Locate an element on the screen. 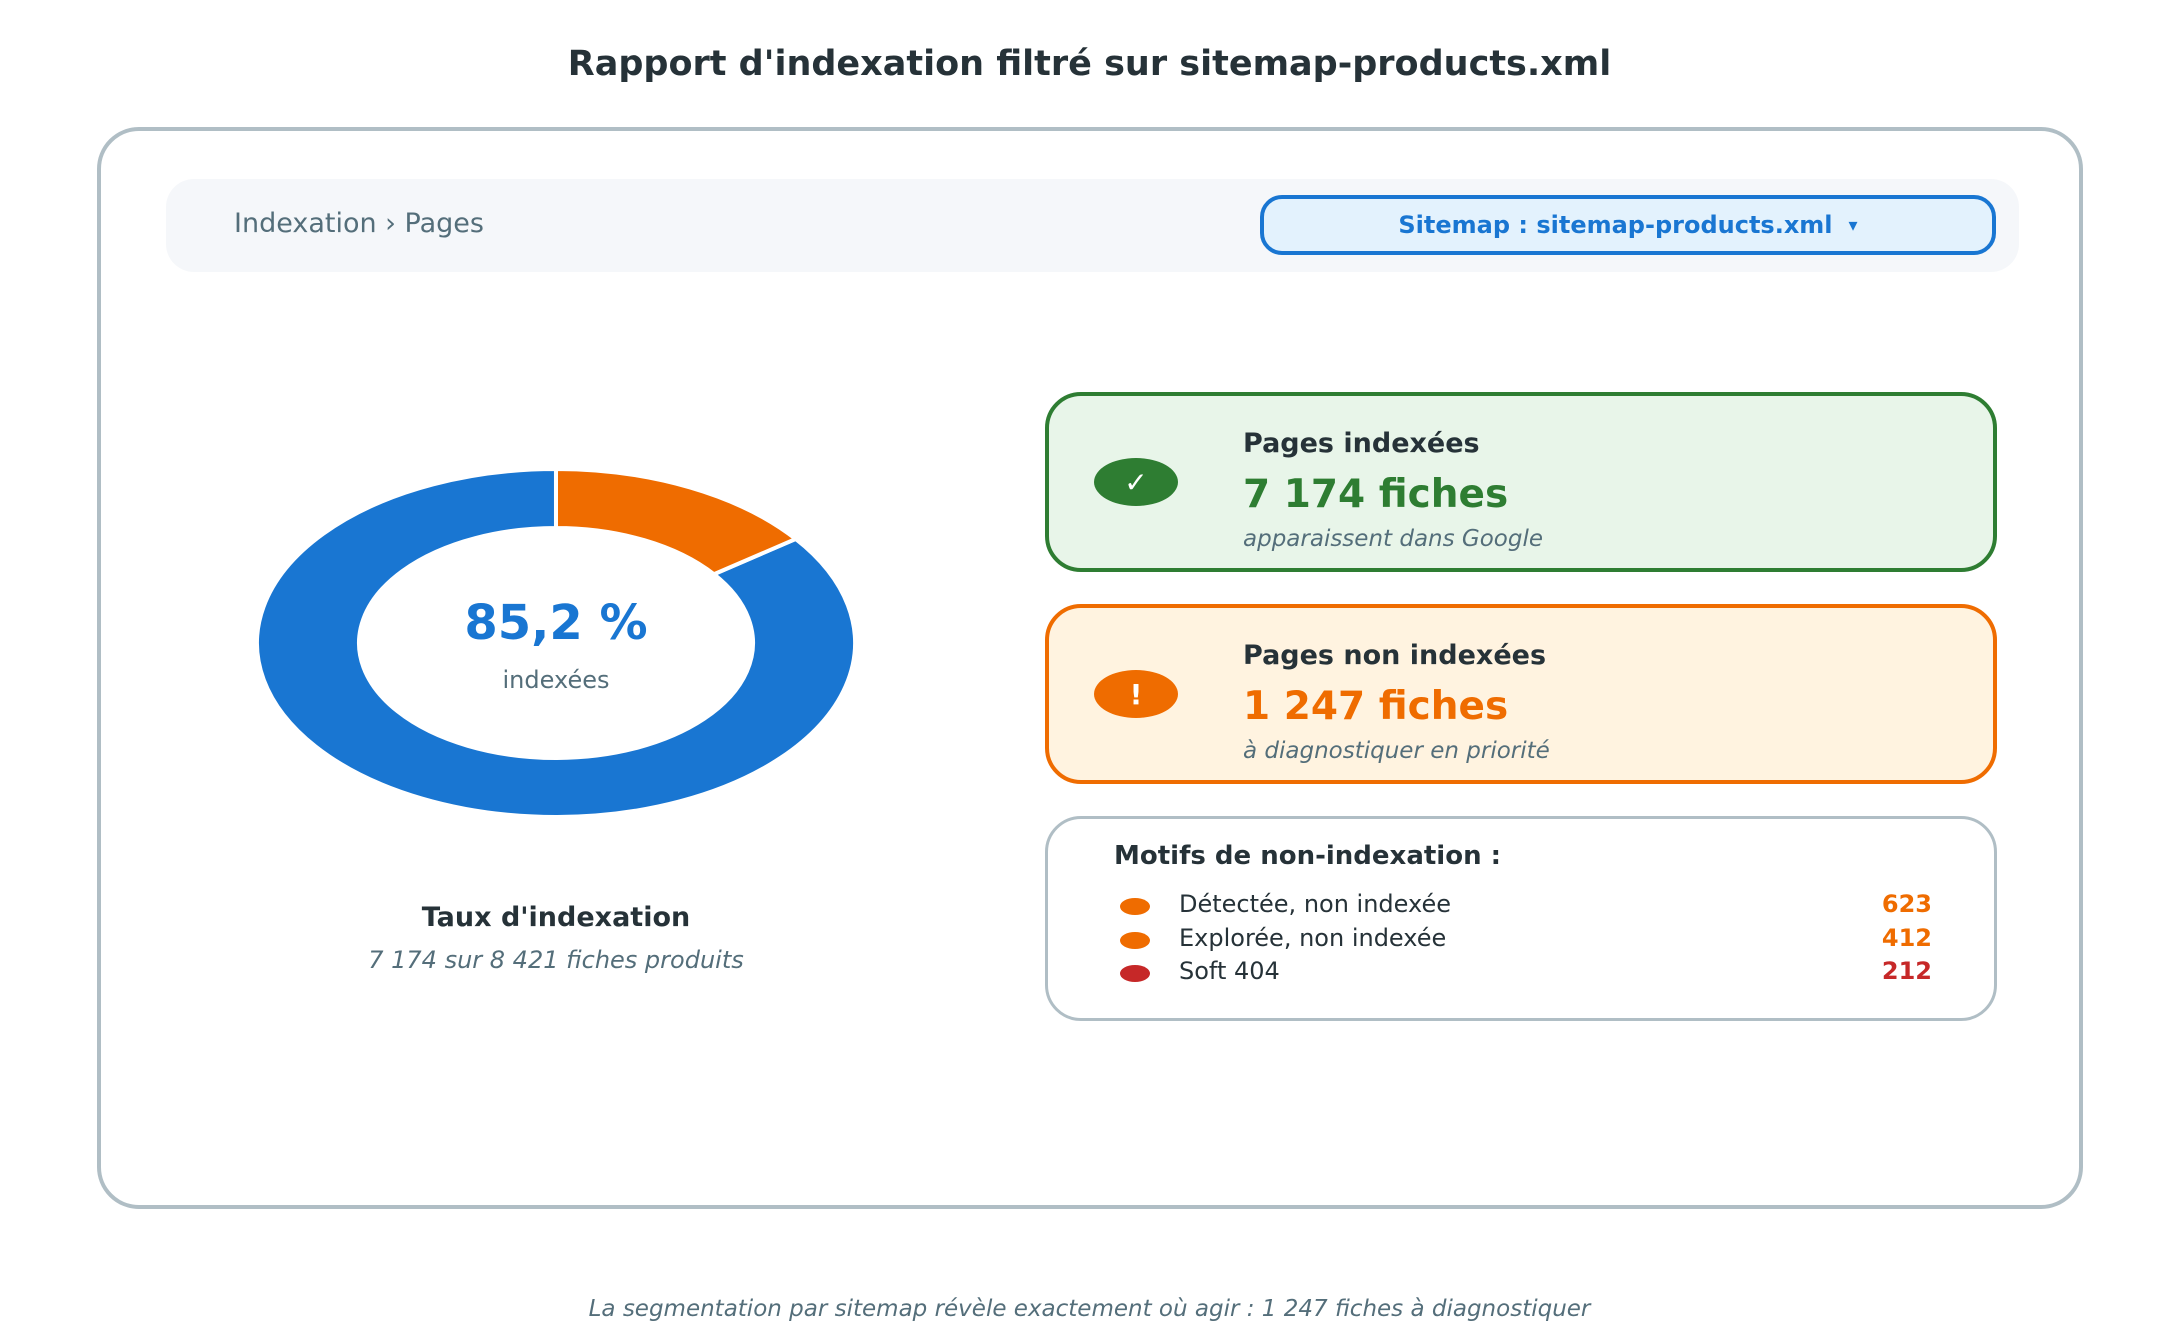 This screenshot has width=2179, height=1341. donut-segment-not-indexed is located at coordinates (677, 523).